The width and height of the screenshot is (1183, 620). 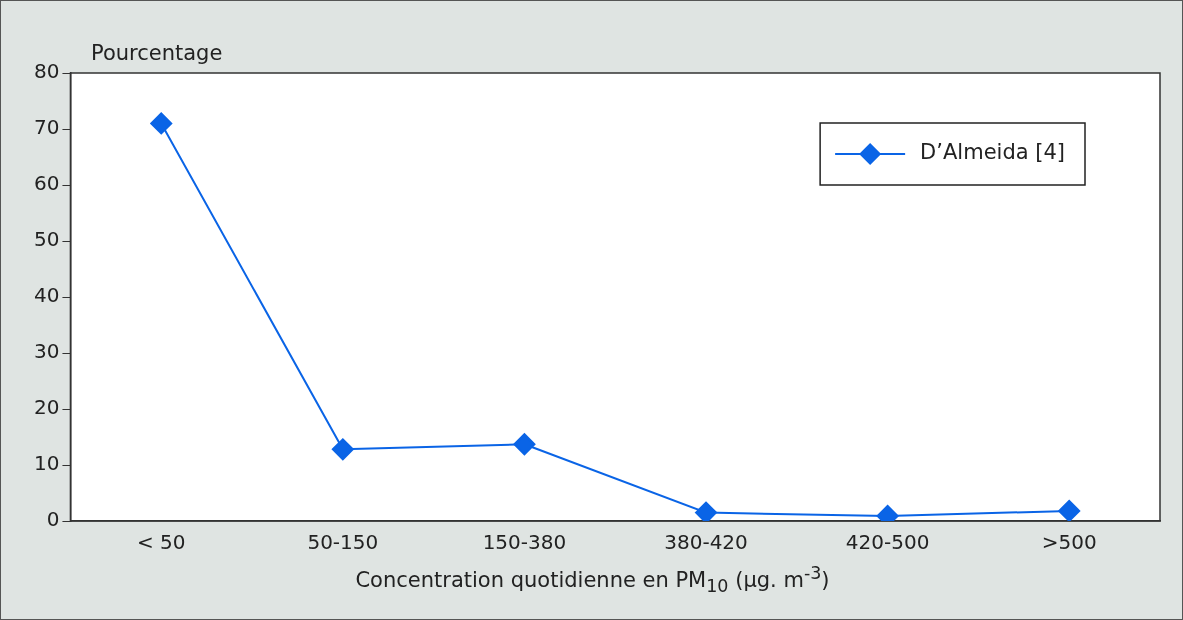 What do you see at coordinates (524, 542) in the screenshot?
I see `x-tick-label: 150-380` at bounding box center [524, 542].